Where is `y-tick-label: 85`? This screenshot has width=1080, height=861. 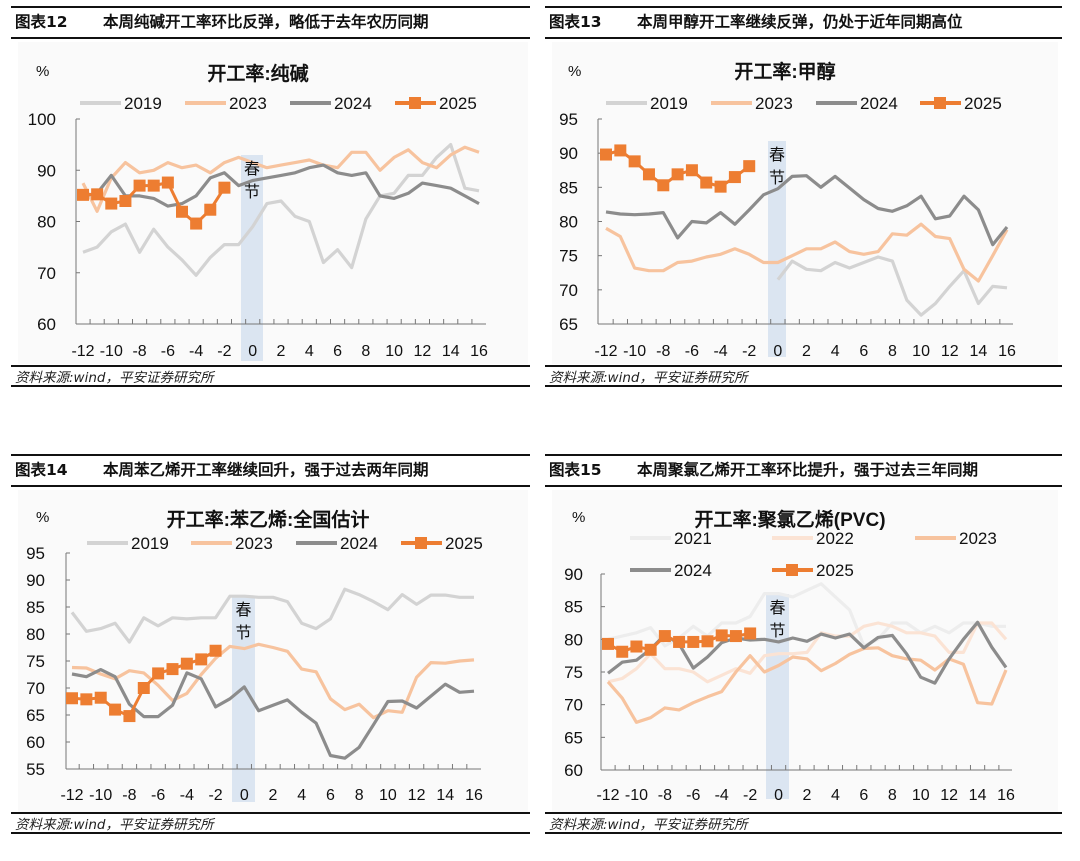
y-tick-label: 85 is located at coordinates (568, 187).